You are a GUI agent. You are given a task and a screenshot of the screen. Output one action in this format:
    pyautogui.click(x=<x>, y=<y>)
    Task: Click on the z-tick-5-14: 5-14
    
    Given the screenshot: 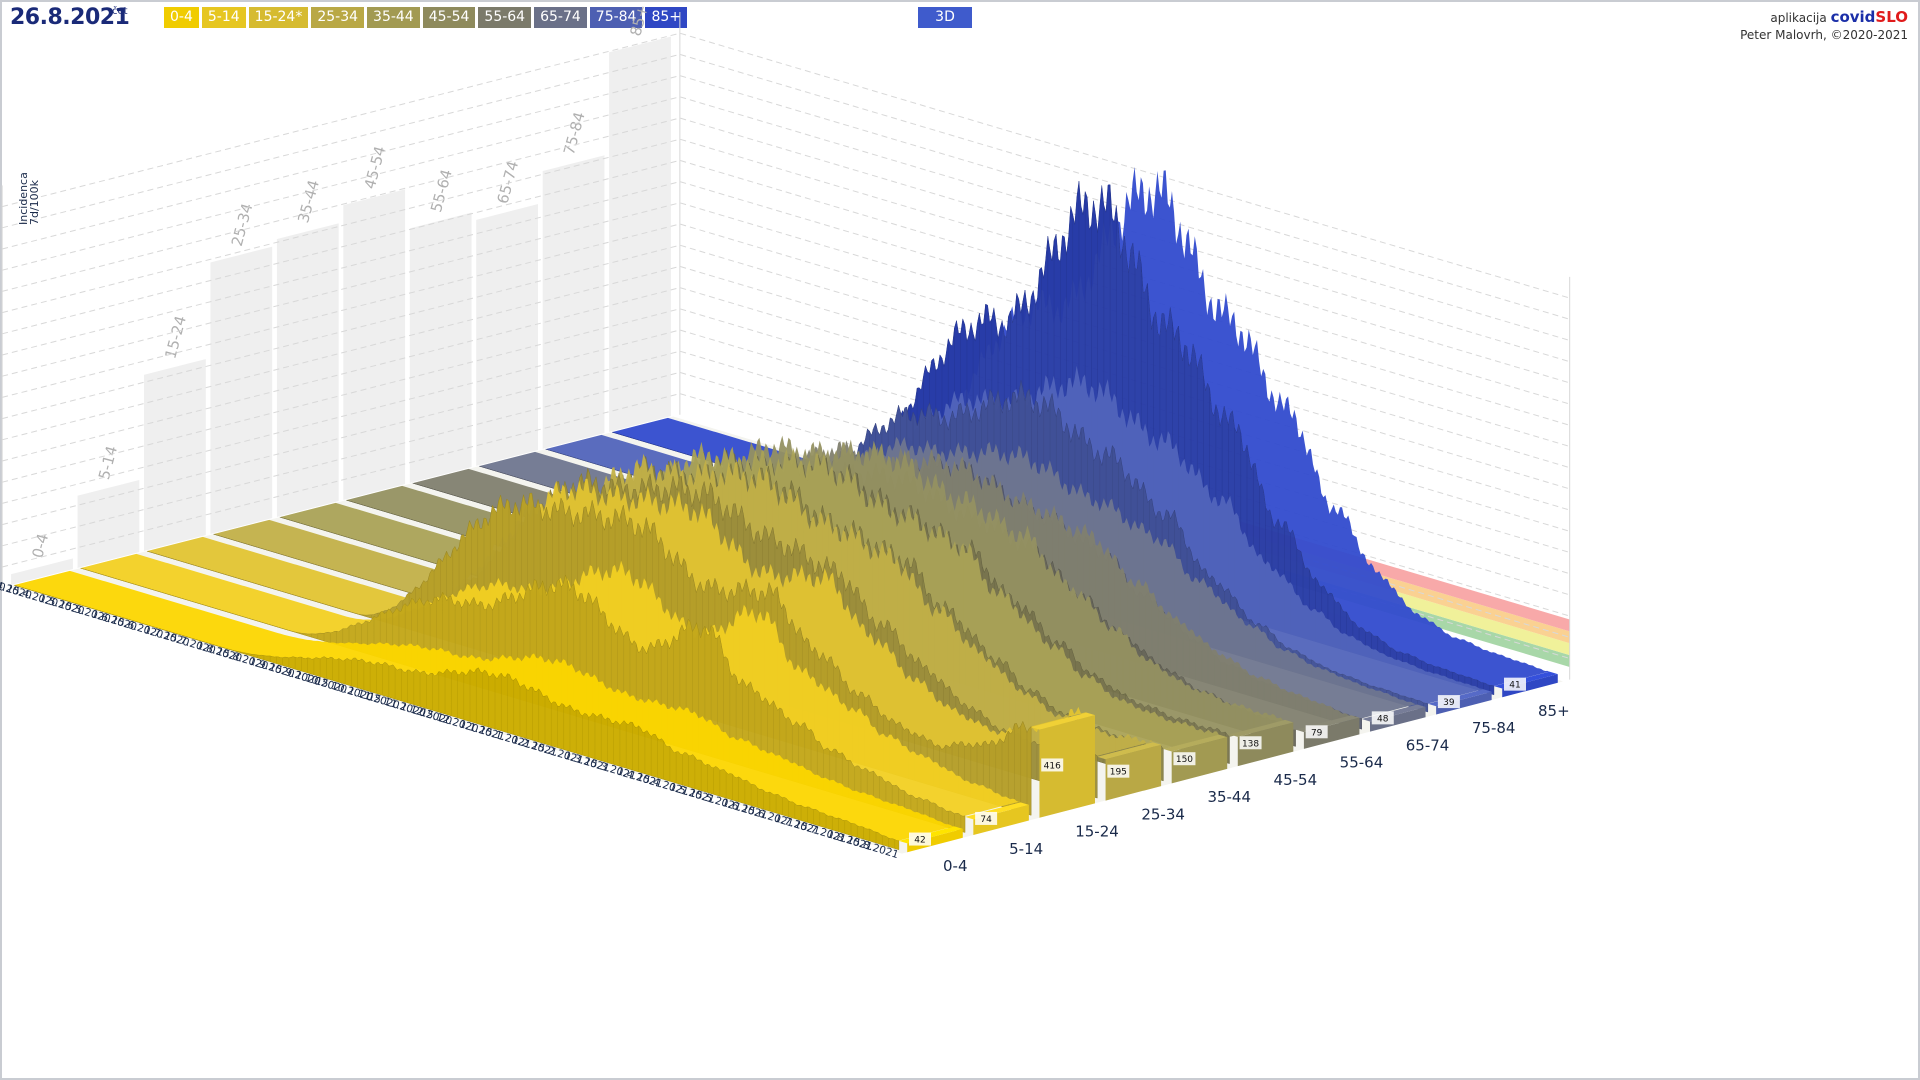 What is the action you would take?
    pyautogui.click(x=1026, y=849)
    